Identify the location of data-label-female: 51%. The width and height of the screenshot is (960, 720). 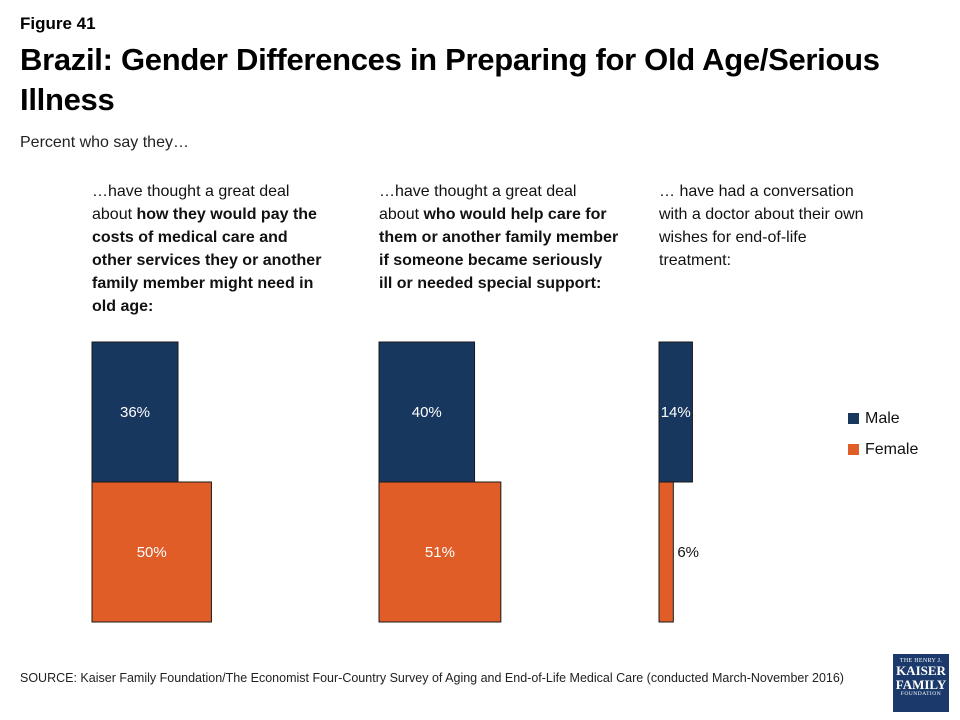
(440, 552).